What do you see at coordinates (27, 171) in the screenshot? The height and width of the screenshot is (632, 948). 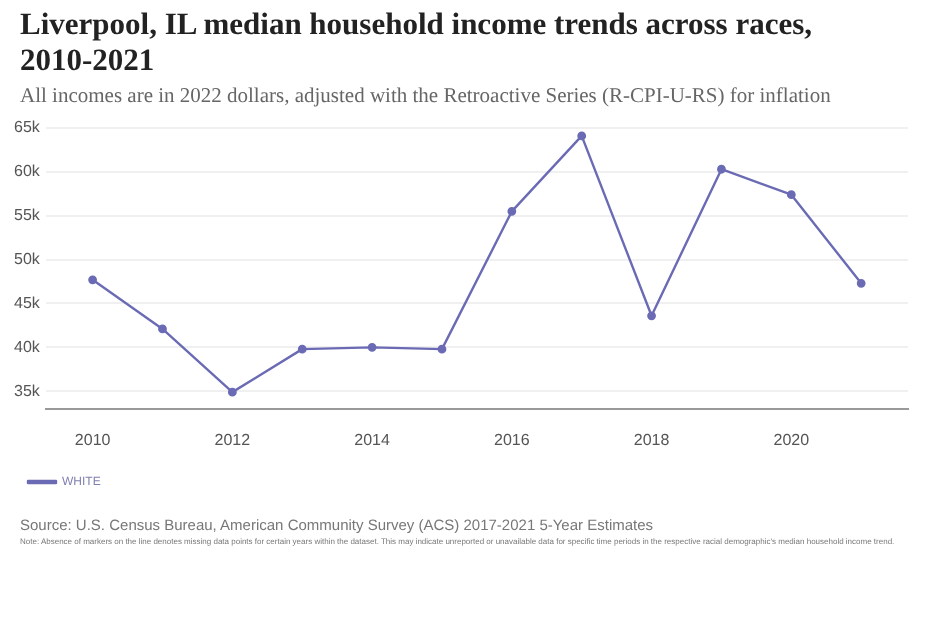 I see `y-tick-label: 60k` at bounding box center [27, 171].